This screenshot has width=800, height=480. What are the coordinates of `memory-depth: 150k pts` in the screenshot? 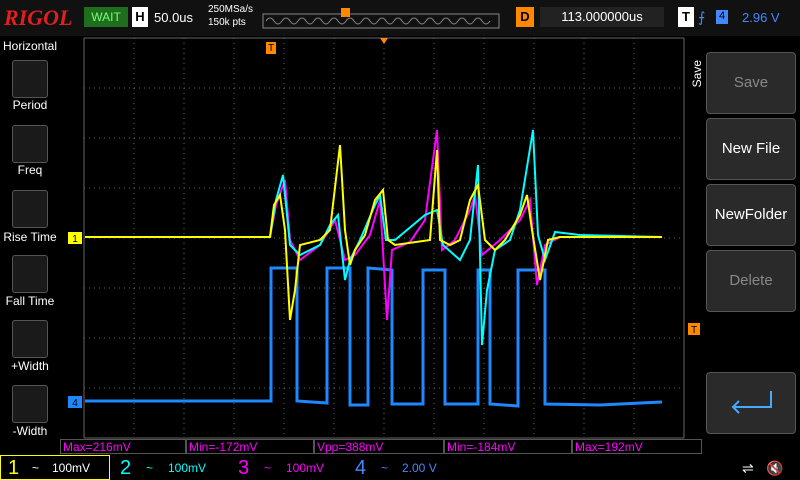 It's located at (227, 22).